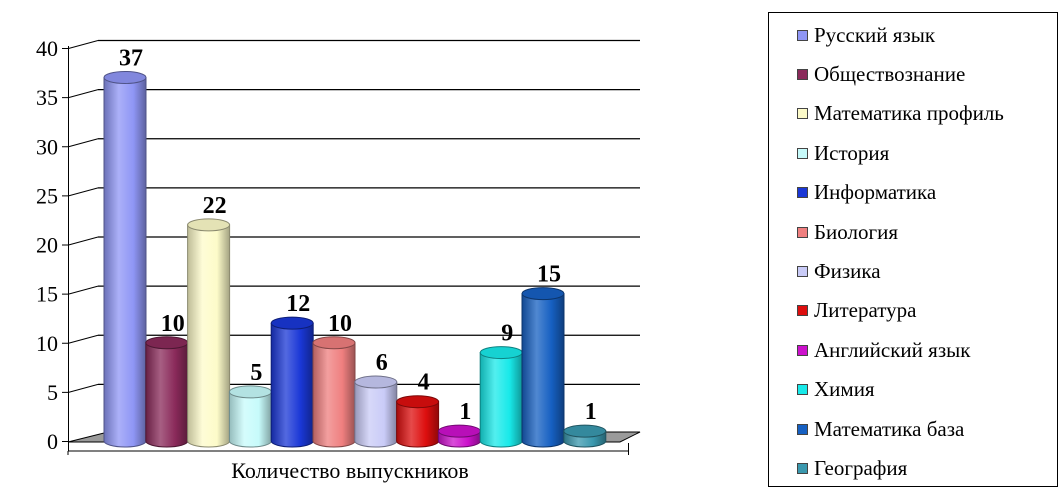 This screenshot has height=489, width=1062. I want to click on y-tick-label: 35, so click(47, 97).